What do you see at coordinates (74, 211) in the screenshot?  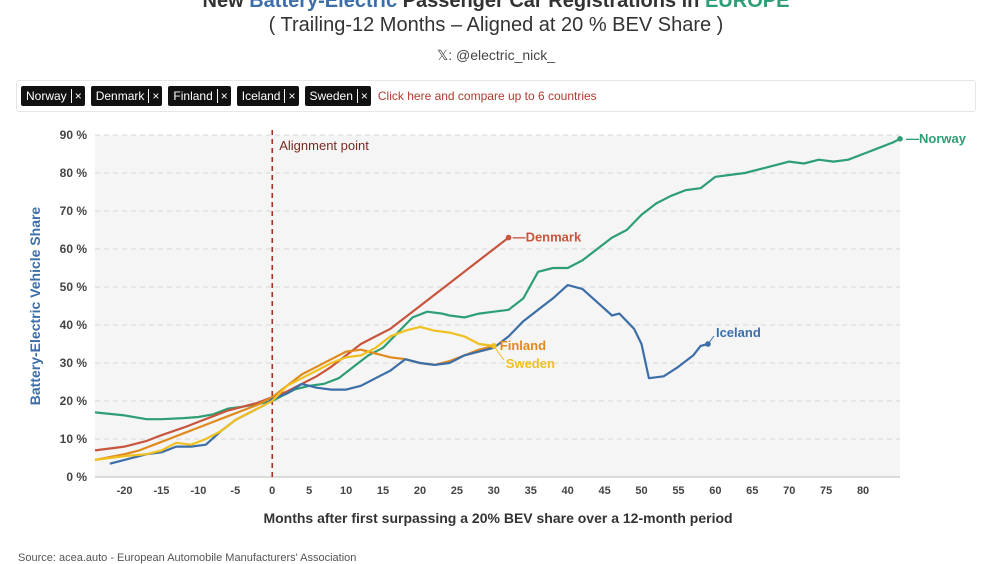 I see `y-tick-label: 70 %` at bounding box center [74, 211].